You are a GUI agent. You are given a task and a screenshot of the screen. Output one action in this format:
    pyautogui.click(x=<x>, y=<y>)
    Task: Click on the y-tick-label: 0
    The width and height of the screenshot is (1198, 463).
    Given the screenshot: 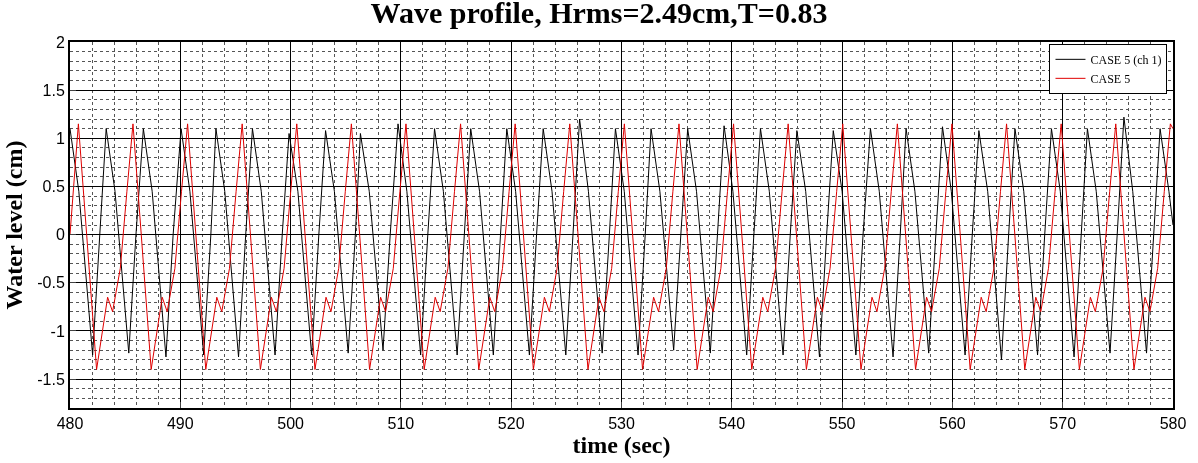 What is the action you would take?
    pyautogui.click(x=60, y=235)
    